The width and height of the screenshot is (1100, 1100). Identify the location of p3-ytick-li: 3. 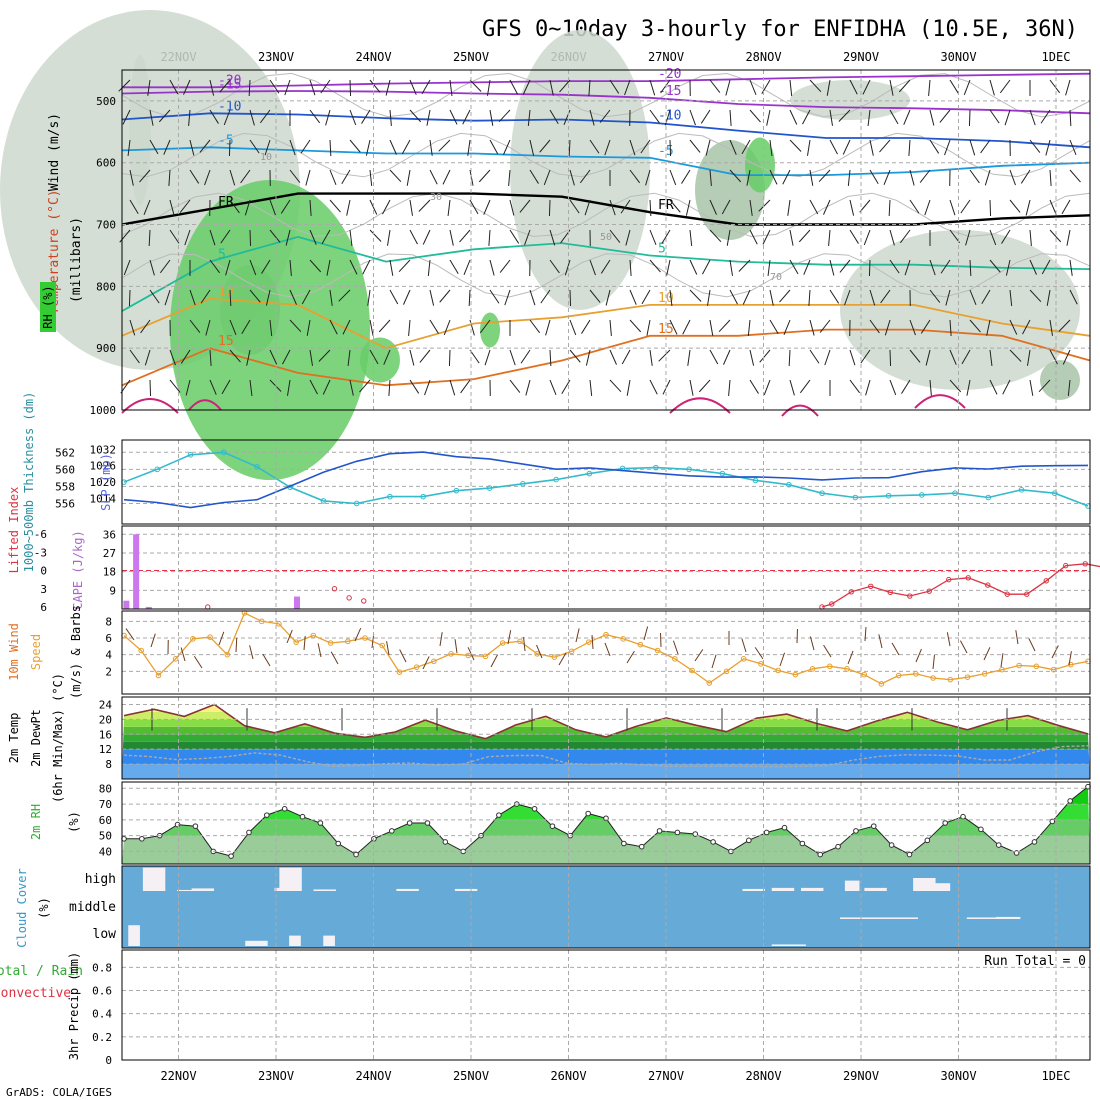
(43, 589).